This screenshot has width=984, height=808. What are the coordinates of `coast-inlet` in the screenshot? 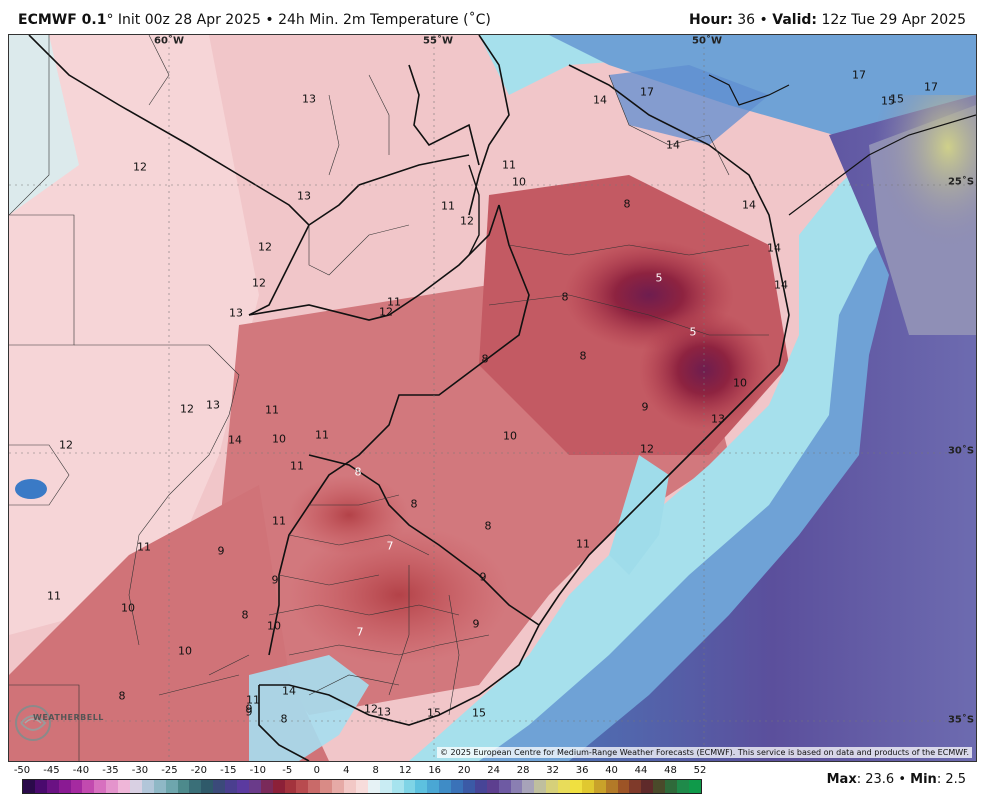 It's located at (474, 210).